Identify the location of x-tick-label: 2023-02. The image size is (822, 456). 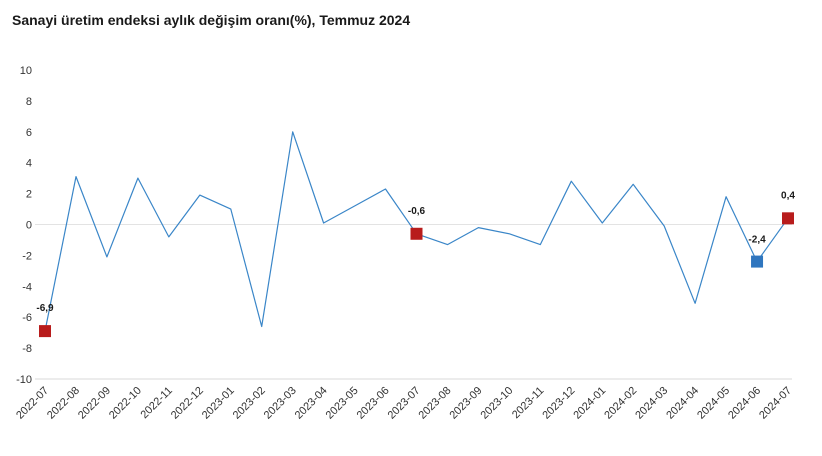
(249, 403).